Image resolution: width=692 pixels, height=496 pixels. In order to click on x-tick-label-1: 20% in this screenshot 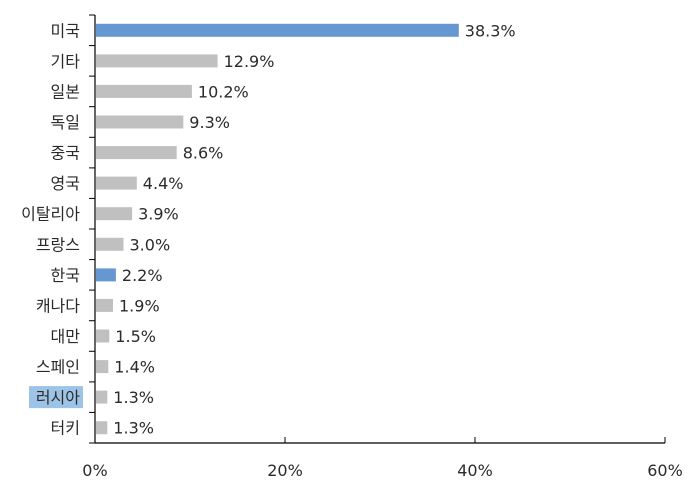, I will do `click(285, 470)`.